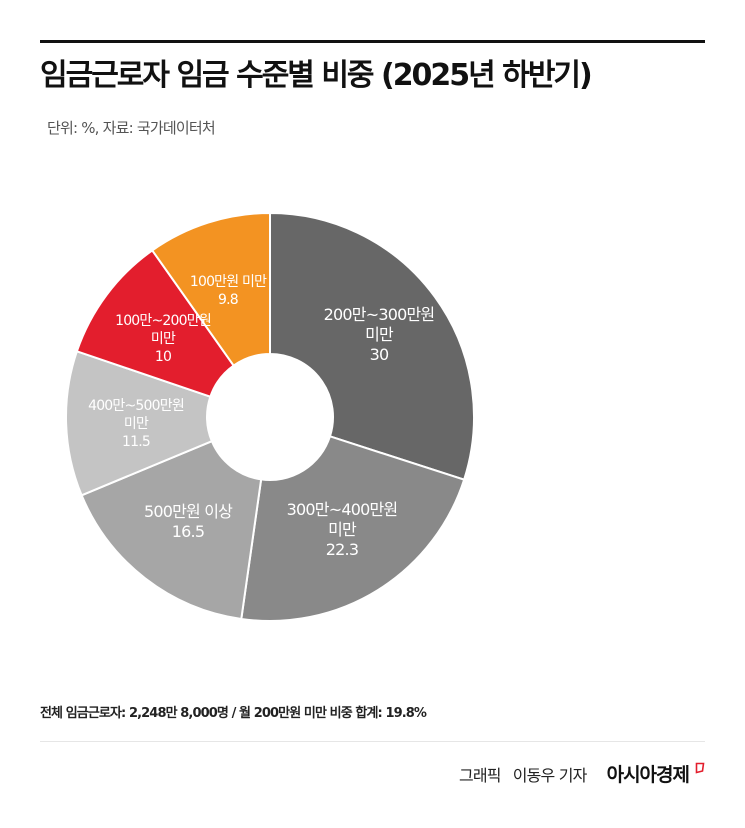 Image resolution: width=745 pixels, height=828 pixels. Describe the element at coordinates (648, 775) in the screenshot. I see `brand-logo-text: 아시아경제` at that location.